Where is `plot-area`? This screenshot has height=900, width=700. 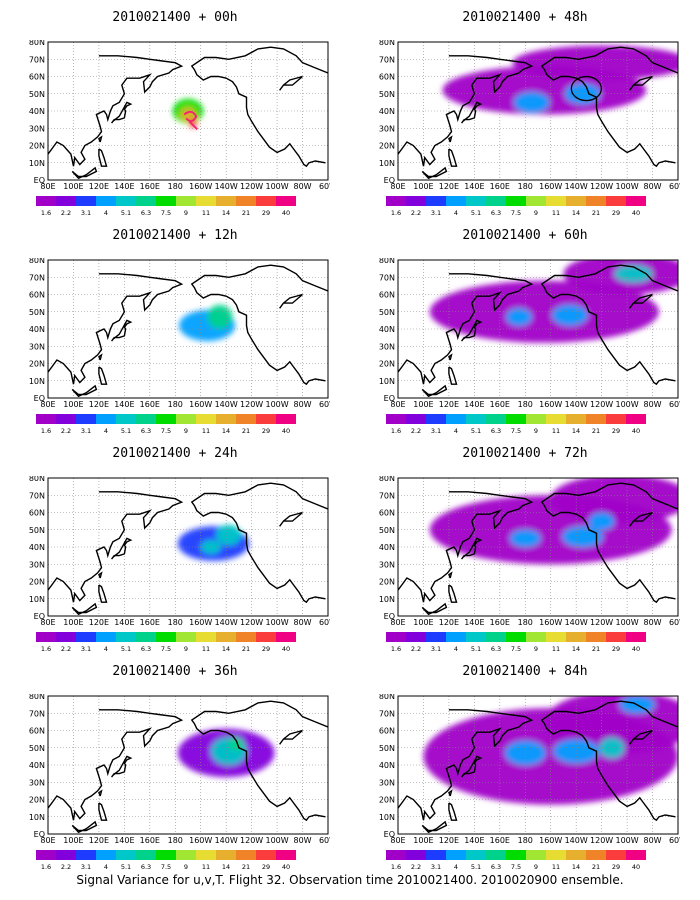 plot-area is located at coordinates (188, 329).